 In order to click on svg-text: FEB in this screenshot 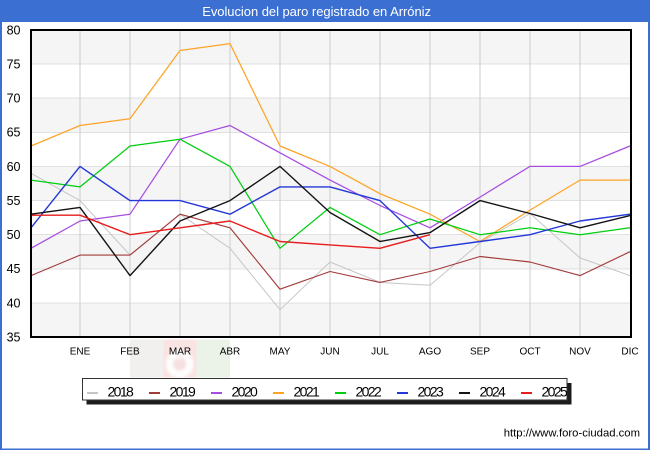, I will do `click(130, 352)`.